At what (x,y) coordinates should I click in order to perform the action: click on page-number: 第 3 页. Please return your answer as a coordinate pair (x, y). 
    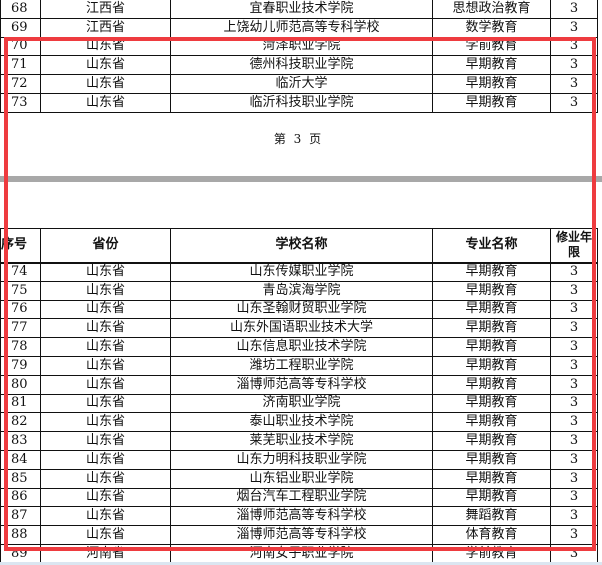
    Looking at the image, I should click on (298, 139).